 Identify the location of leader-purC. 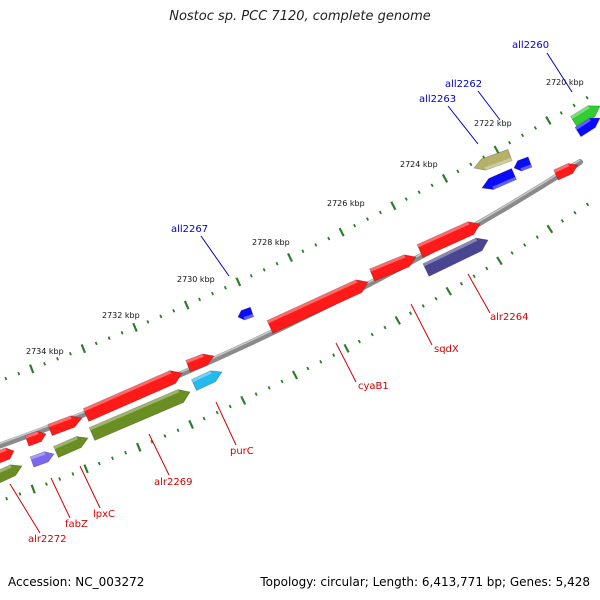
(226, 423).